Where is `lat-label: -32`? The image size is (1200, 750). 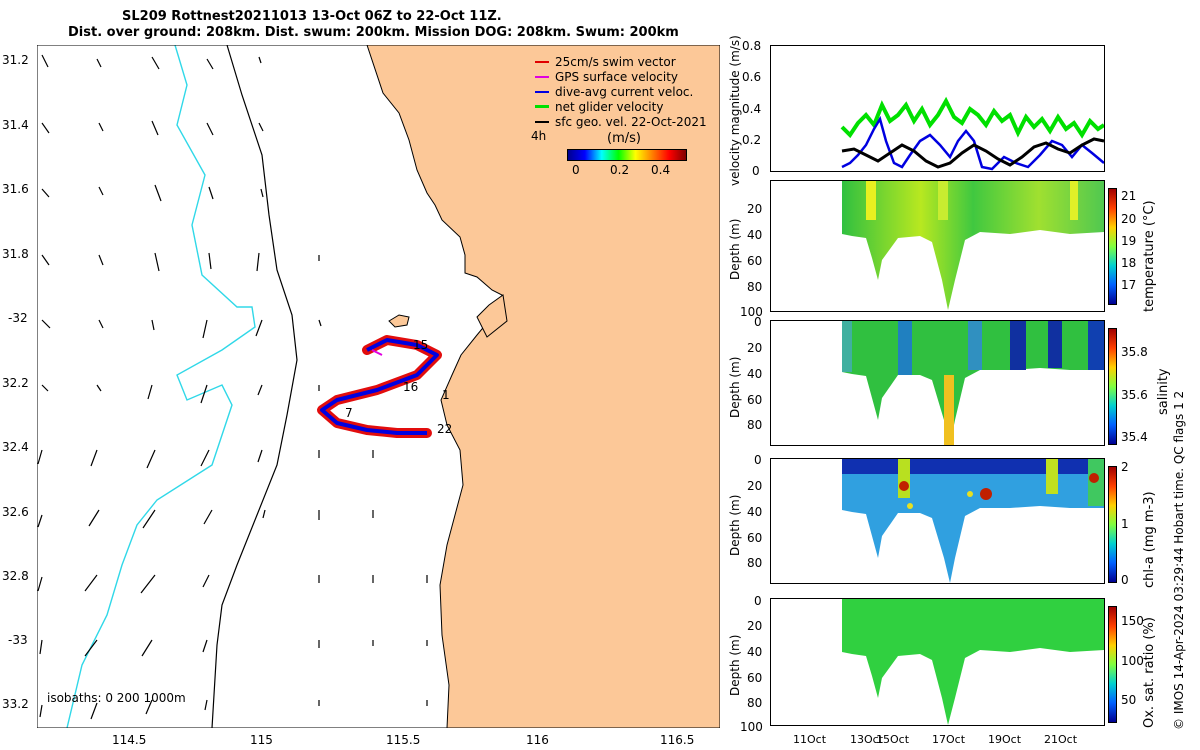
lat-label: -32 is located at coordinates (18, 318).